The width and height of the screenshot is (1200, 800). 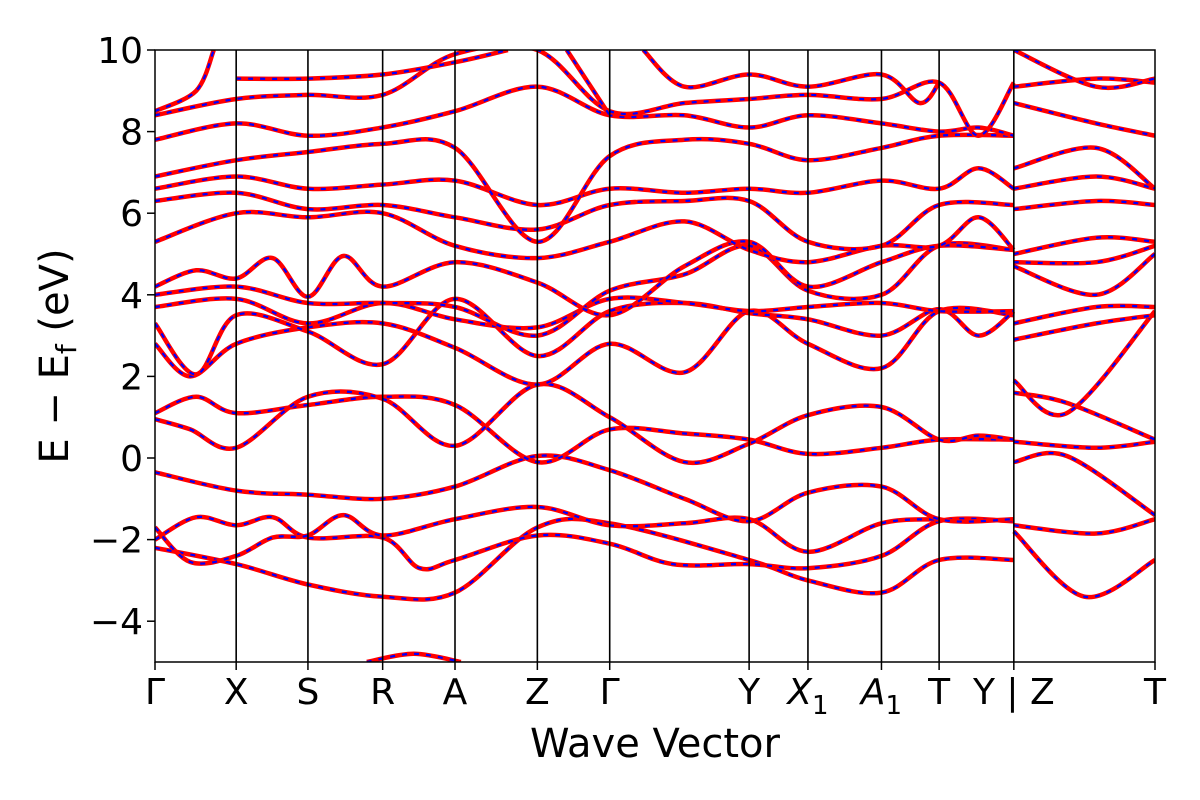 I want to click on band-3-solid, so click(x=655, y=487).